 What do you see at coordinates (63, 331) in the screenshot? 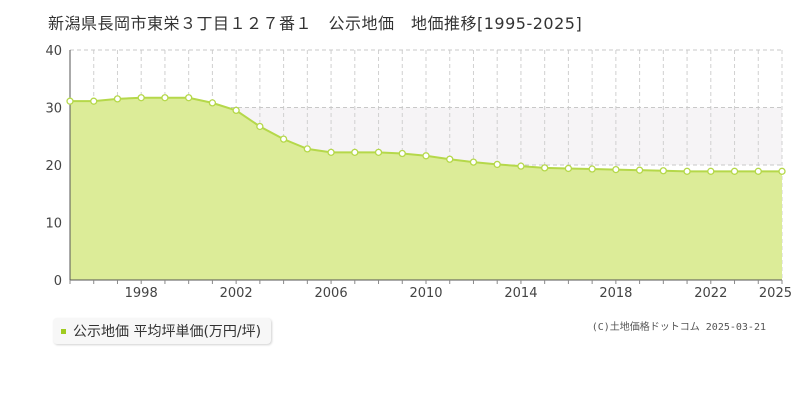
I see `legend-swatch` at bounding box center [63, 331].